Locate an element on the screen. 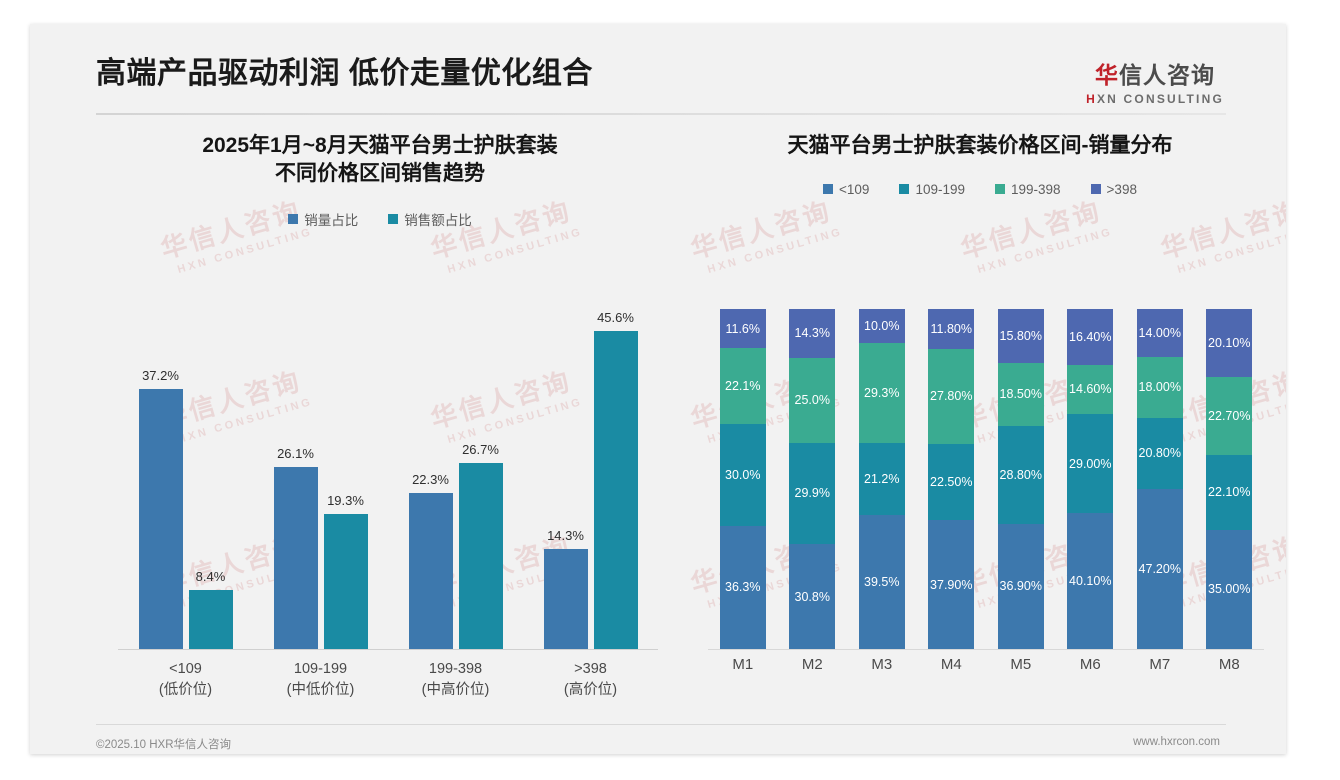 This screenshot has width=1340, height=780. stacked-bar-segment: 37.90% is located at coordinates (951, 584).